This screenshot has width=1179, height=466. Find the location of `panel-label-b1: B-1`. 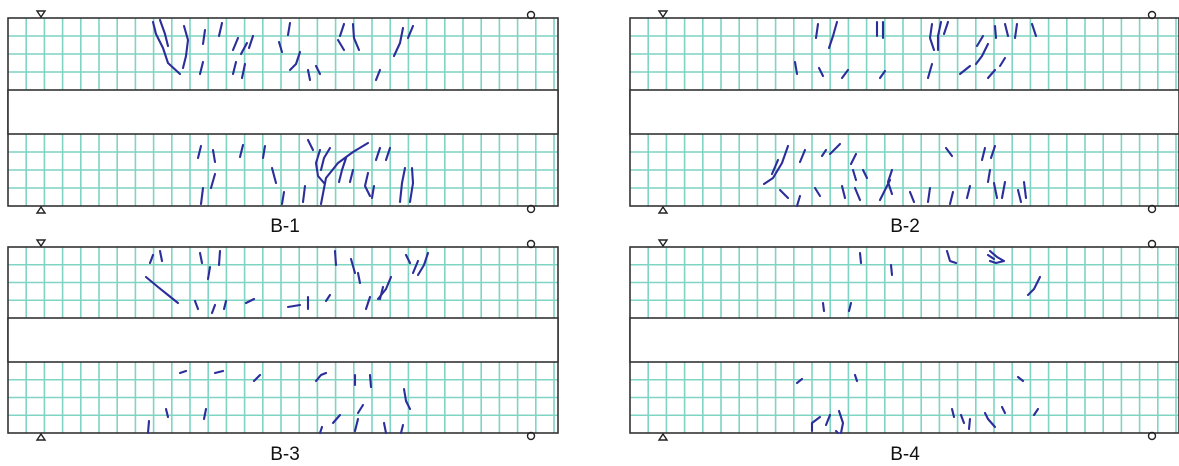

panel-label-b1: B-1 is located at coordinates (285, 226).